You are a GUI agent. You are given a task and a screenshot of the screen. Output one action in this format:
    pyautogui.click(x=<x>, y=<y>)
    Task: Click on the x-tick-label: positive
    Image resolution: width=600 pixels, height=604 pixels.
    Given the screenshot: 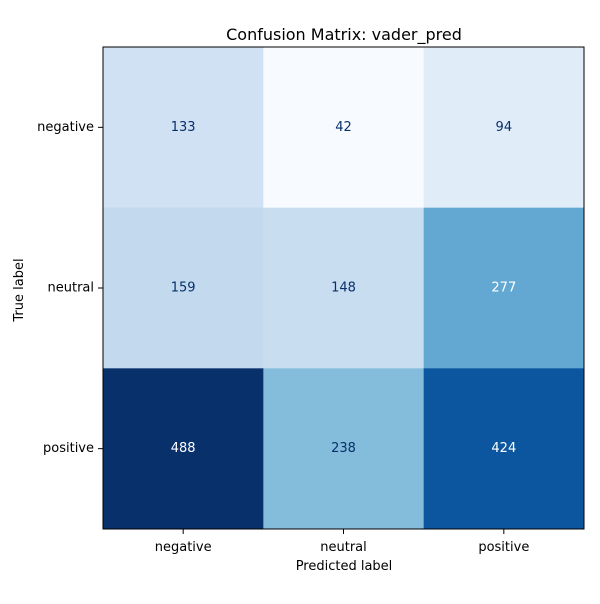 What is the action you would take?
    pyautogui.click(x=503, y=547)
    